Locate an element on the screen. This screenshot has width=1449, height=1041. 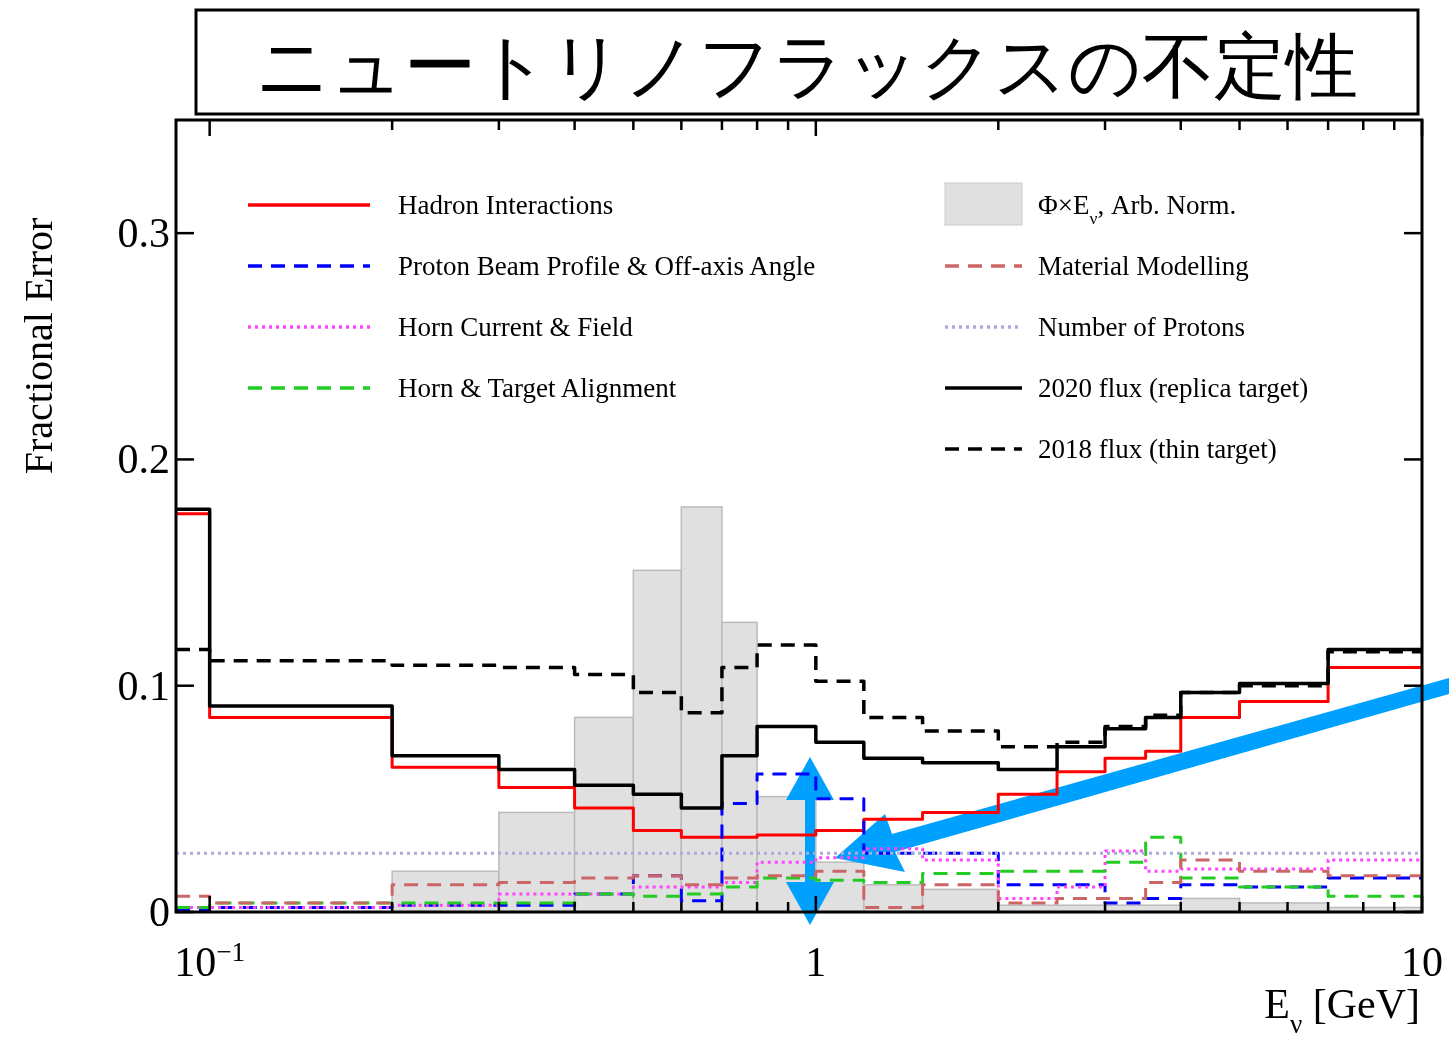
legend-label: Hadron Interactions is located at coordinates (506, 205).